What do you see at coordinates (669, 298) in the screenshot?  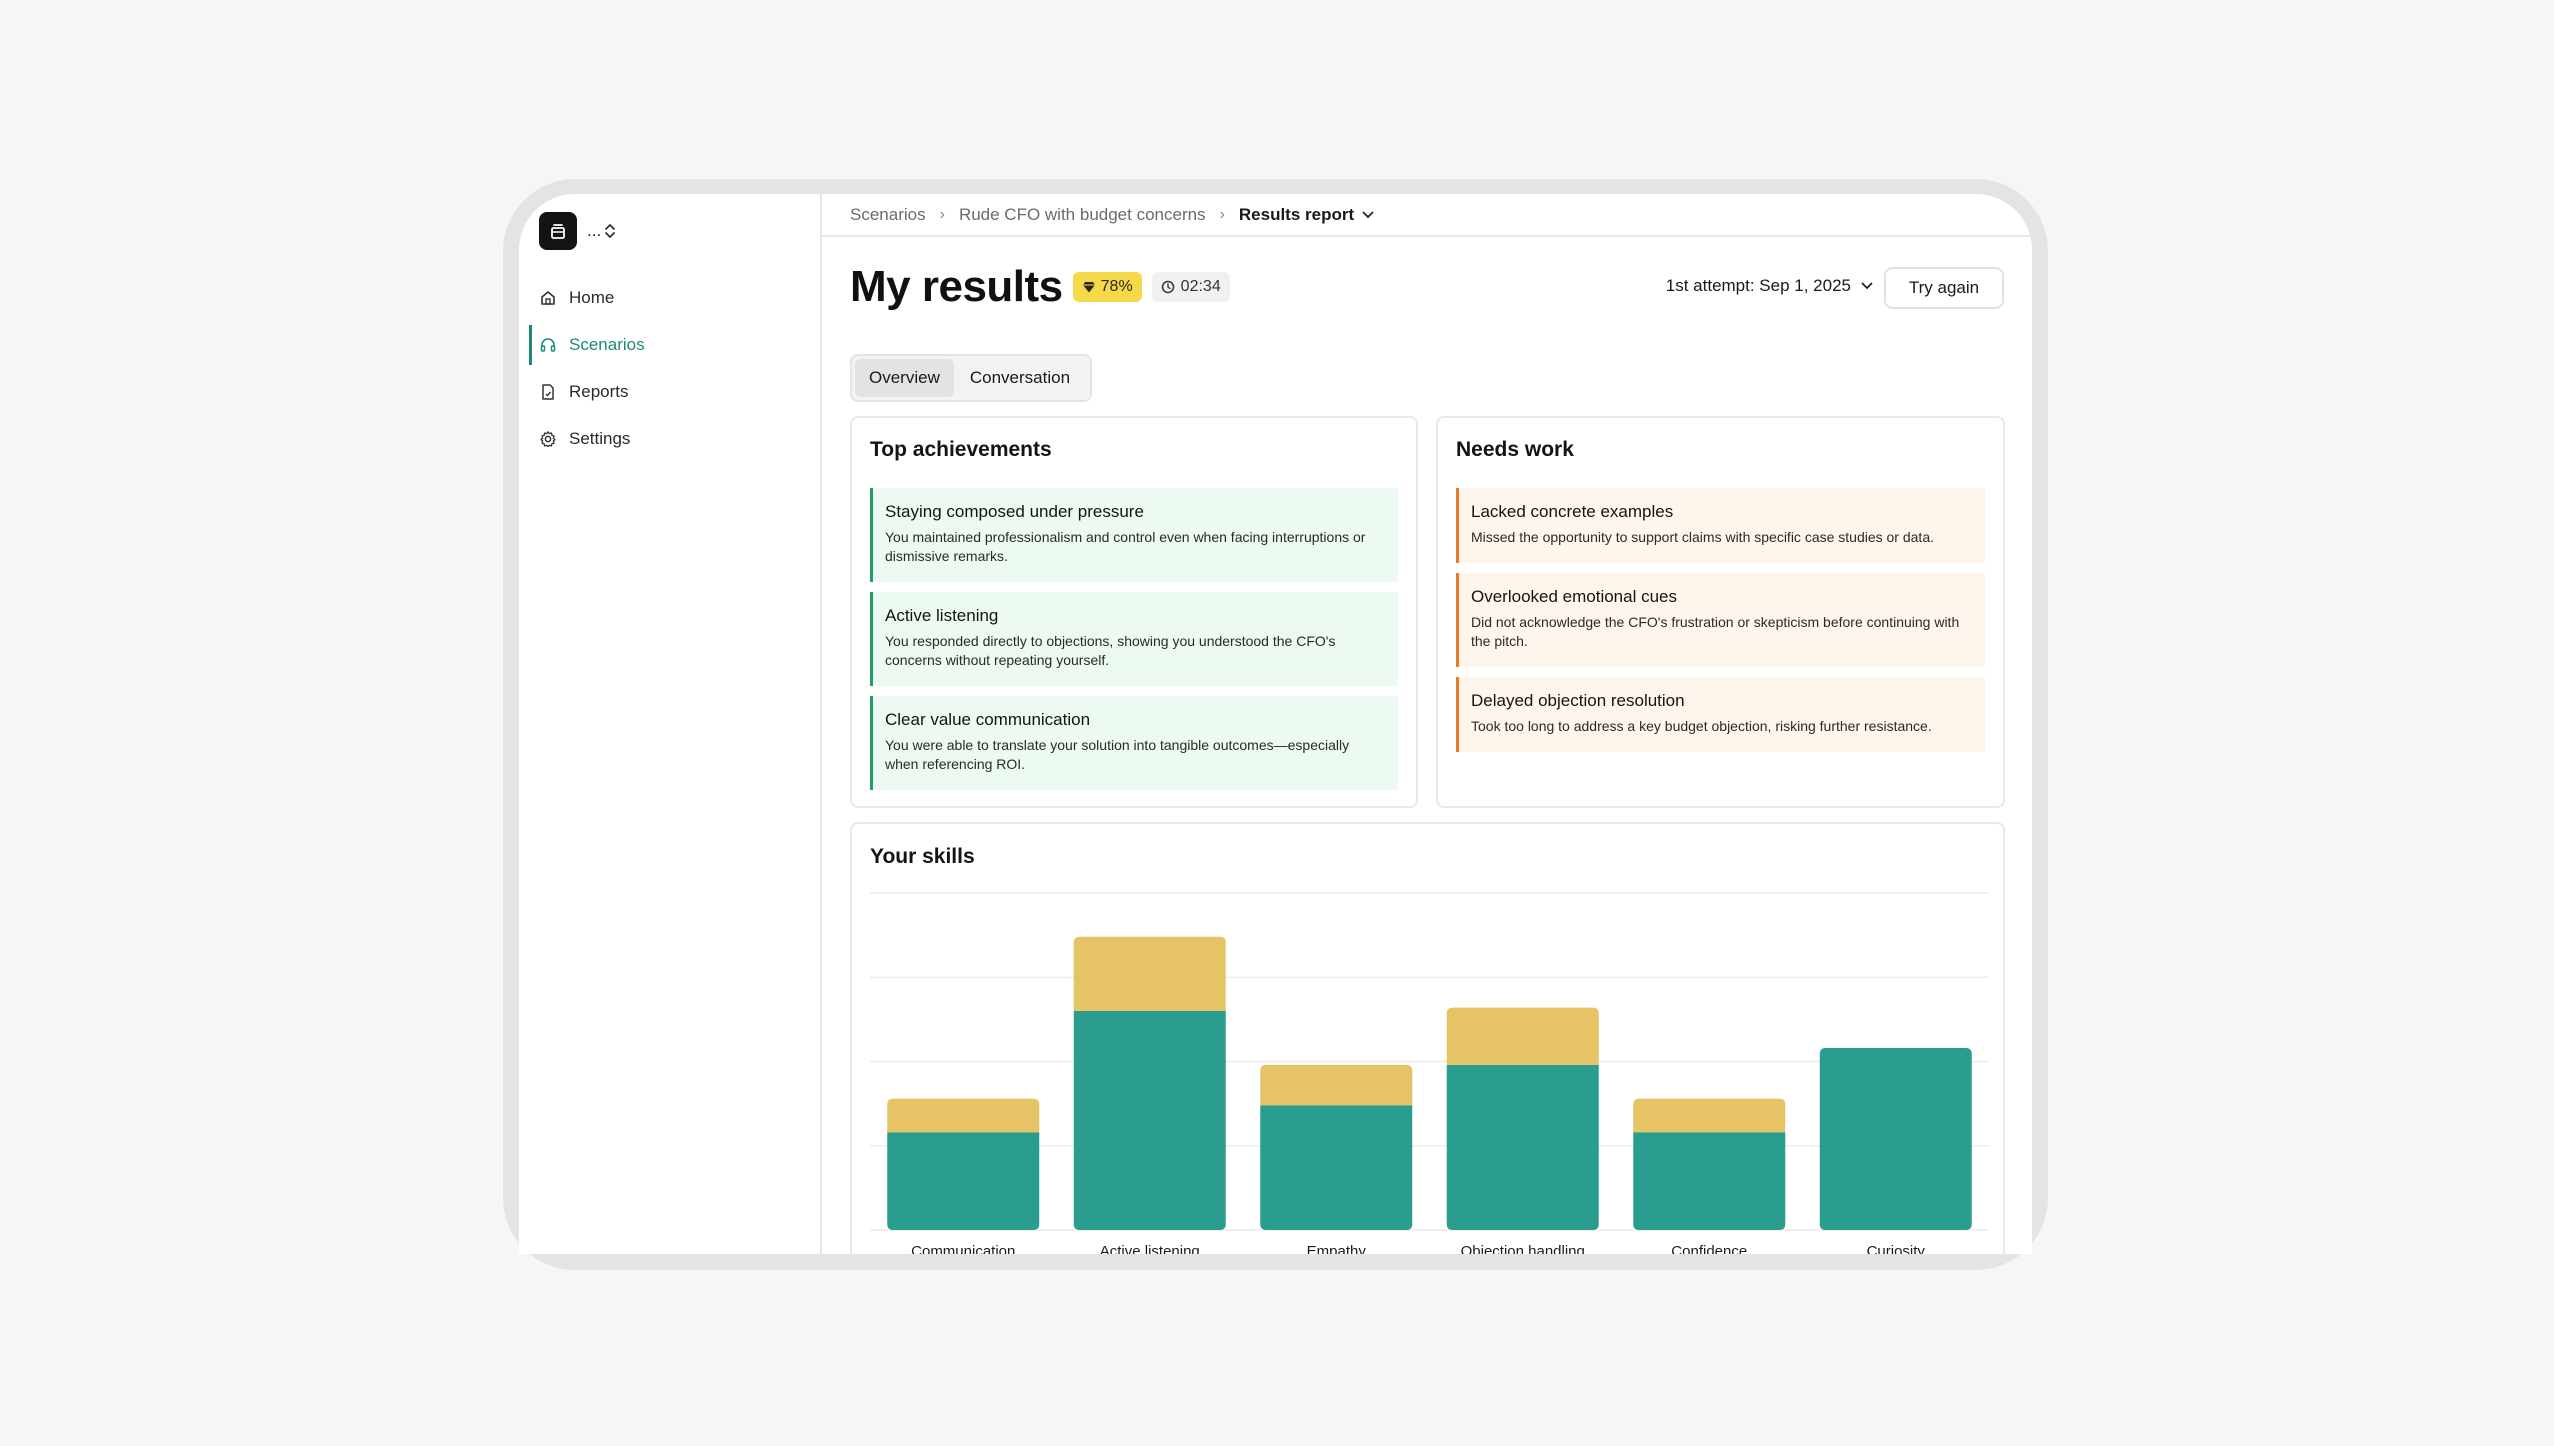 I see `sidebar-item-home: Home` at bounding box center [669, 298].